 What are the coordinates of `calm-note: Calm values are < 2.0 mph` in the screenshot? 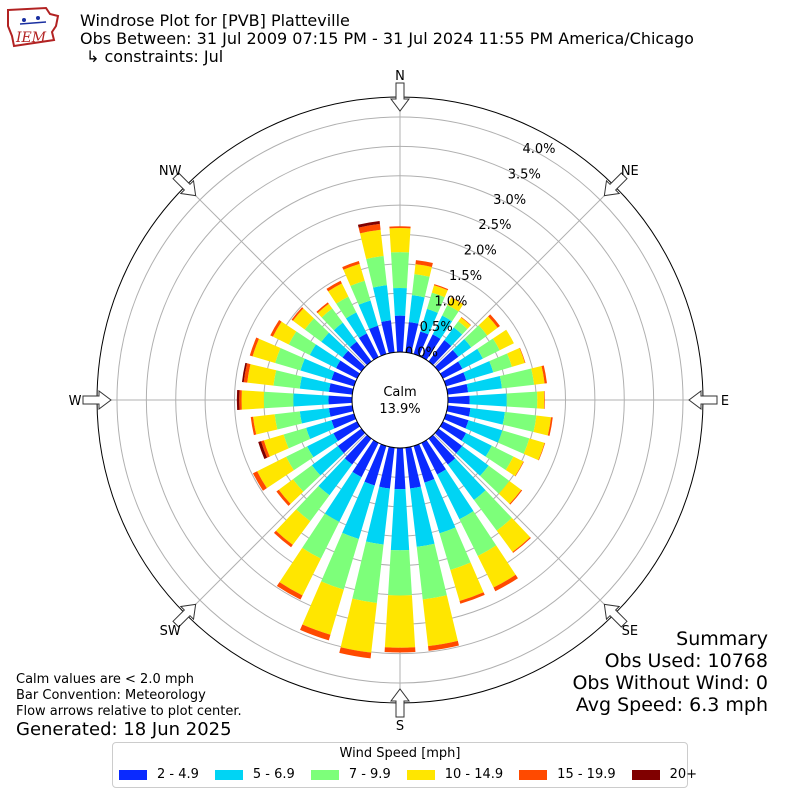 It's located at (105, 679).